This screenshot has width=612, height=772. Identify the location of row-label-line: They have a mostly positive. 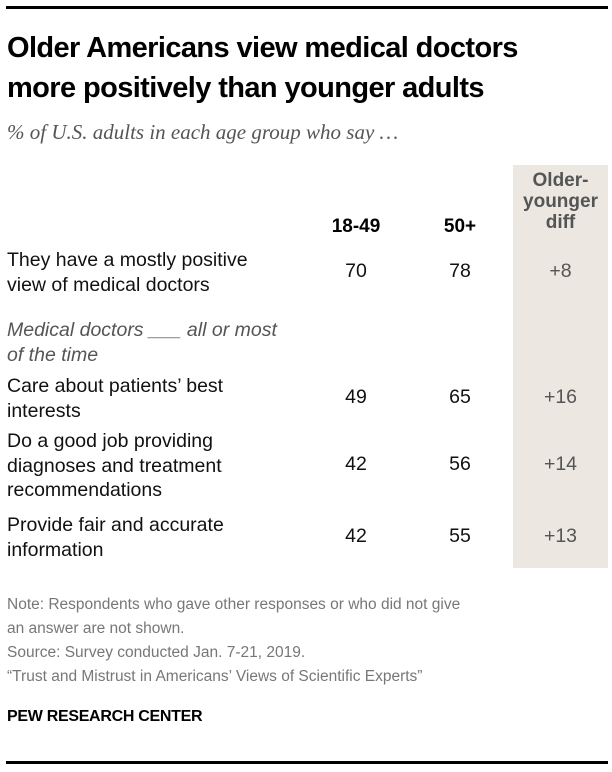
(127, 260).